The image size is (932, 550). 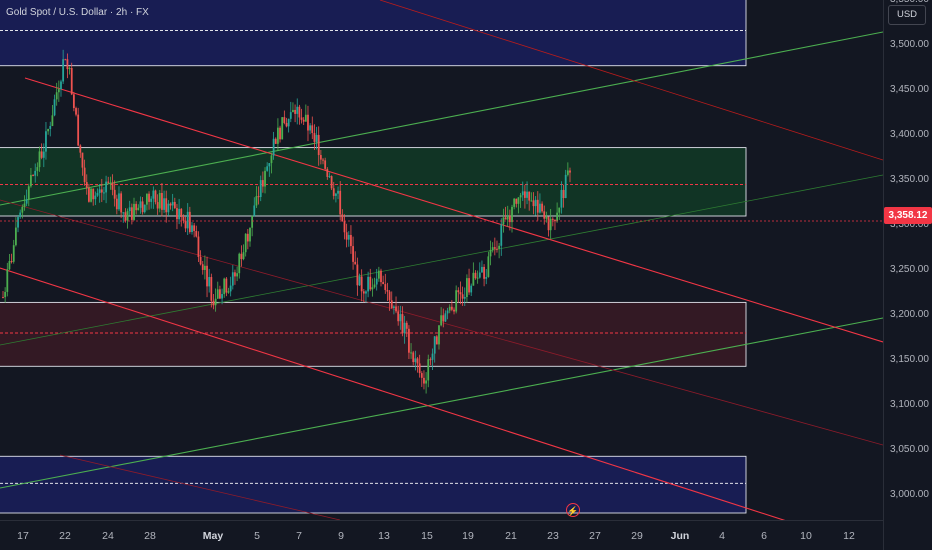 What do you see at coordinates (150, 536) in the screenshot?
I see `time-tick: 28` at bounding box center [150, 536].